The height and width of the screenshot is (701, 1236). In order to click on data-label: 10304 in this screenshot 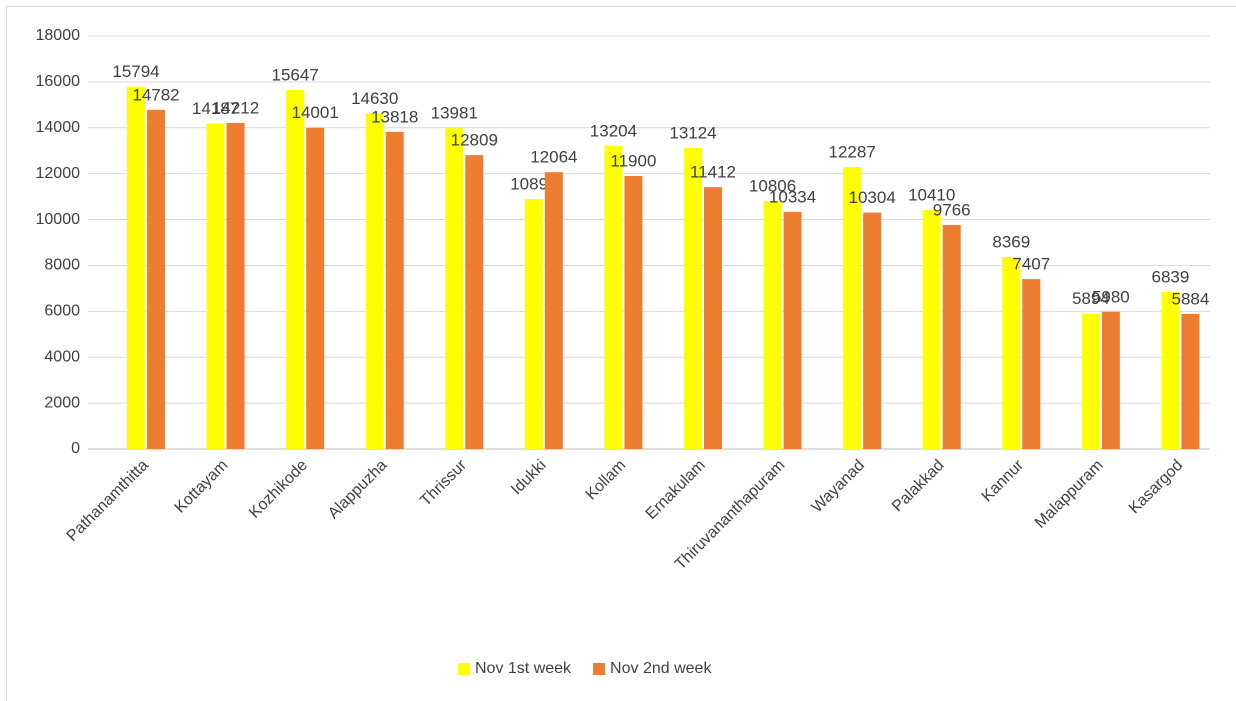, I will do `click(872, 197)`.